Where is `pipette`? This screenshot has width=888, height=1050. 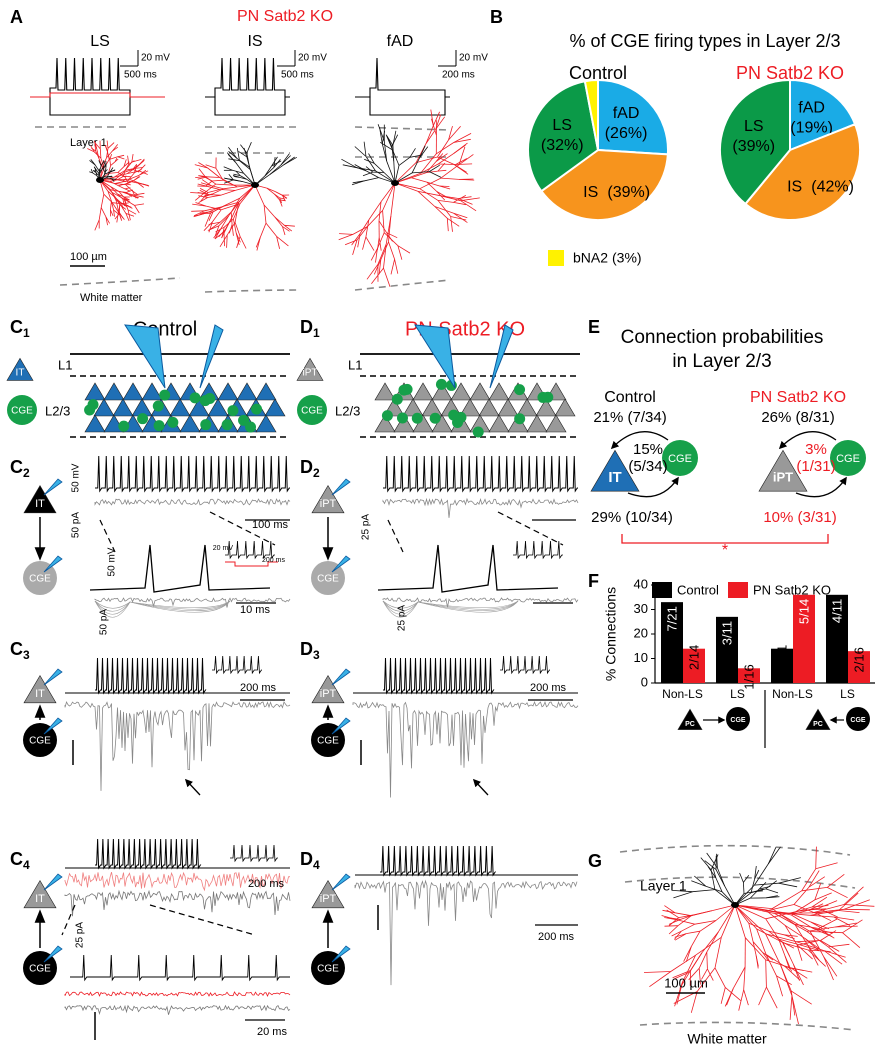
pipette is located at coordinates (501, 356).